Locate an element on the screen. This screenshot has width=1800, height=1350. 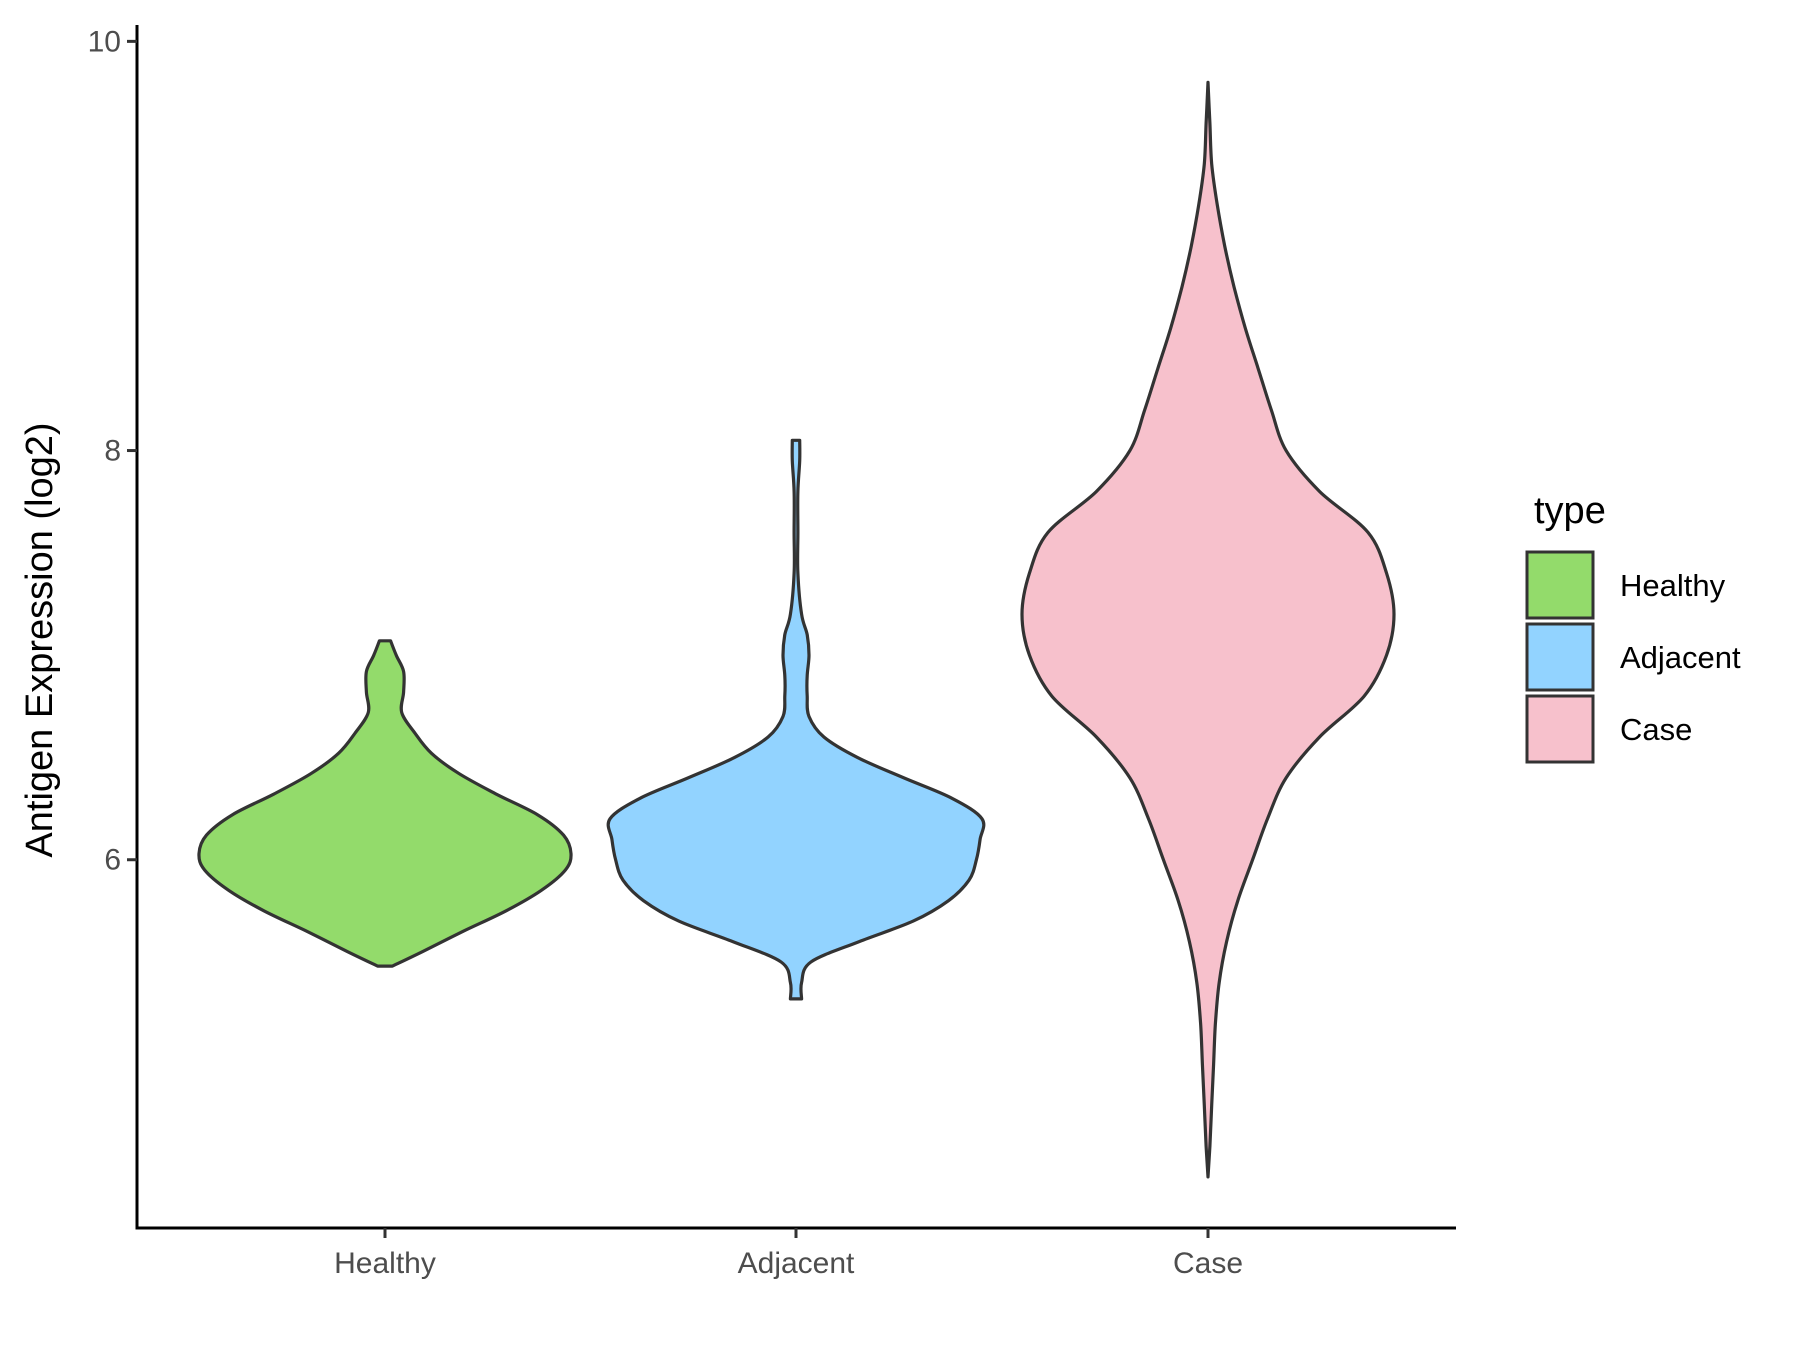
legend-key-case is located at coordinates (1560, 729).